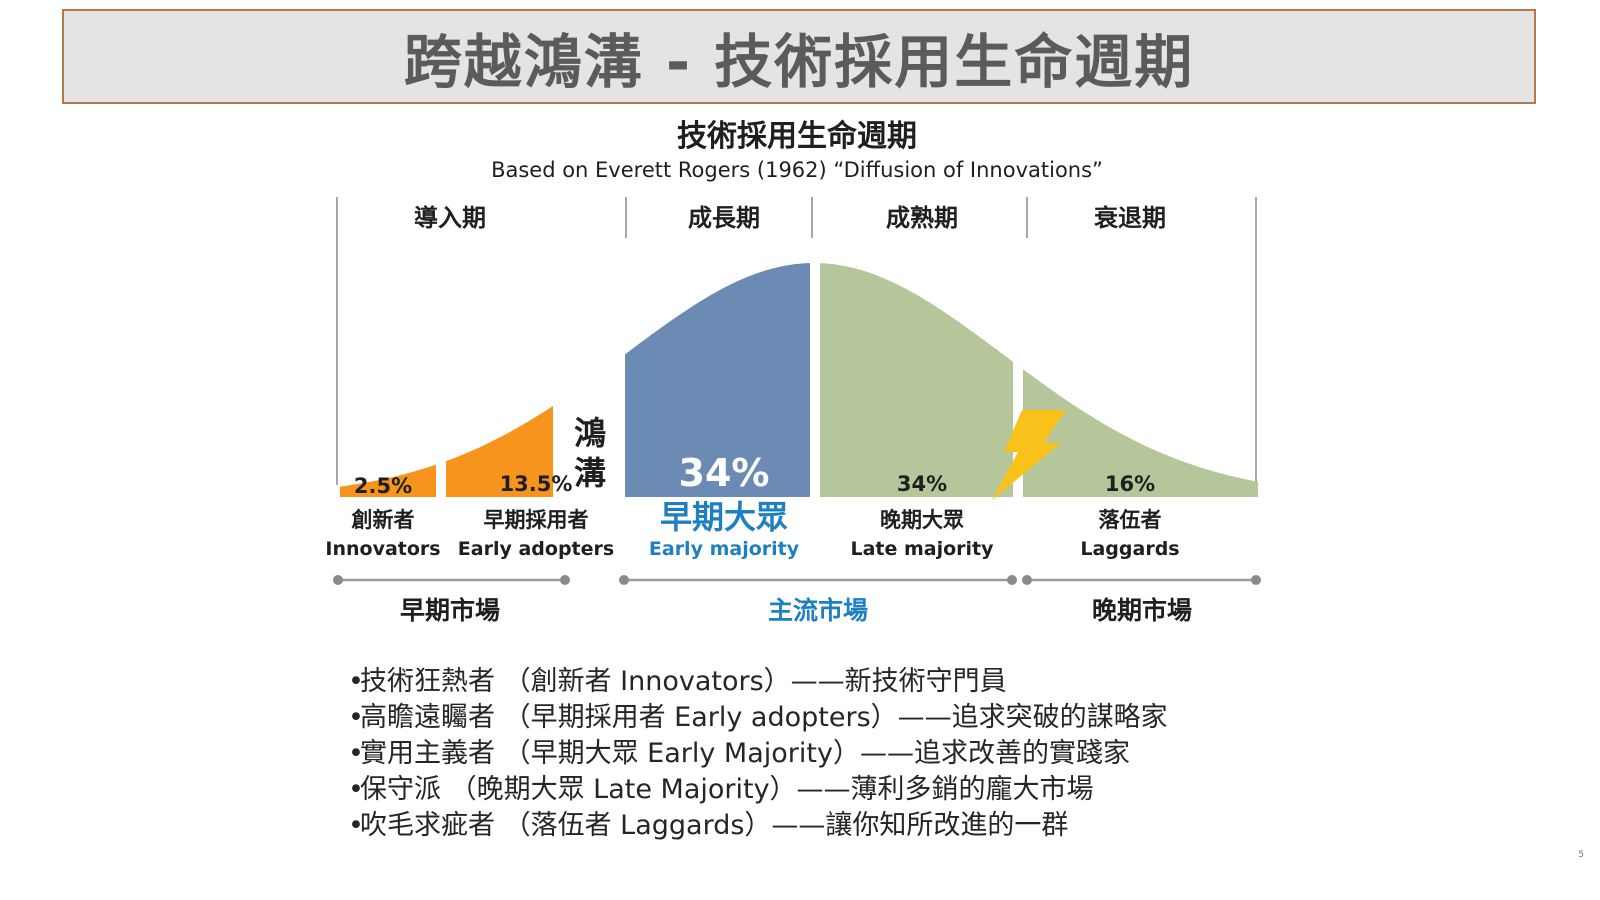 The width and height of the screenshot is (1600, 900). Describe the element at coordinates (1142, 610) in the screenshot. I see `market-label: 晚期市場` at that location.